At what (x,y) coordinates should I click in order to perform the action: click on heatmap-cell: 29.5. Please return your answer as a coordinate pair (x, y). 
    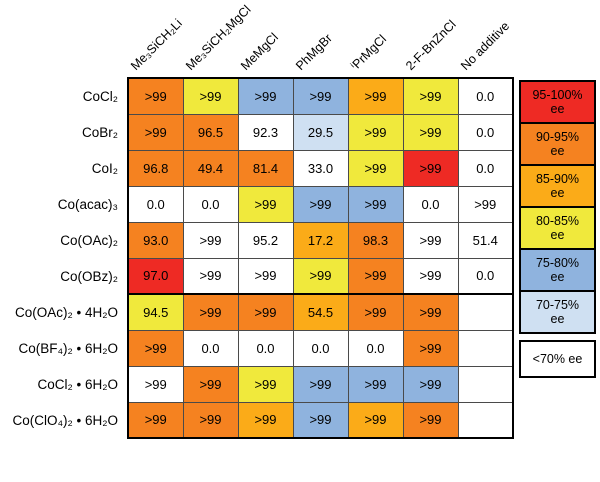
    Looking at the image, I should click on (320, 132).